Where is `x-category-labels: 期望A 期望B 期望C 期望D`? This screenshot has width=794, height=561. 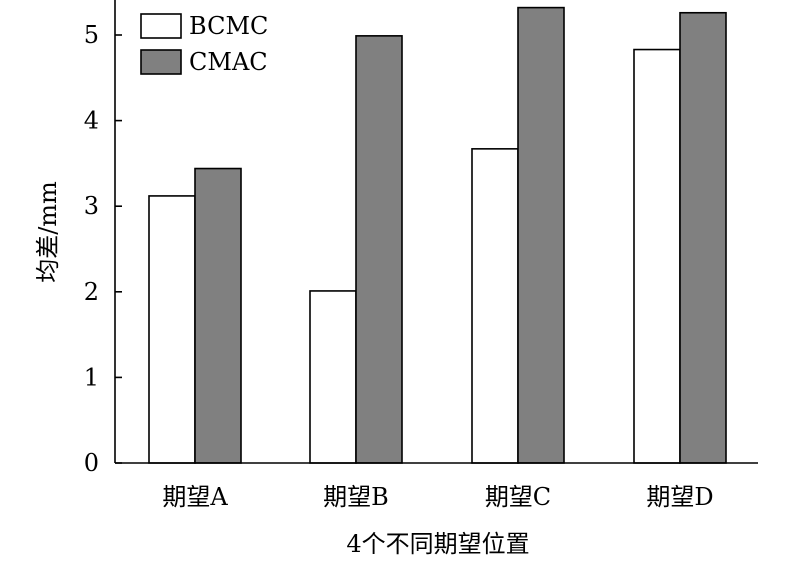
x-category-labels: 期望A 期望B 期望C 期望D is located at coordinates (437, 497).